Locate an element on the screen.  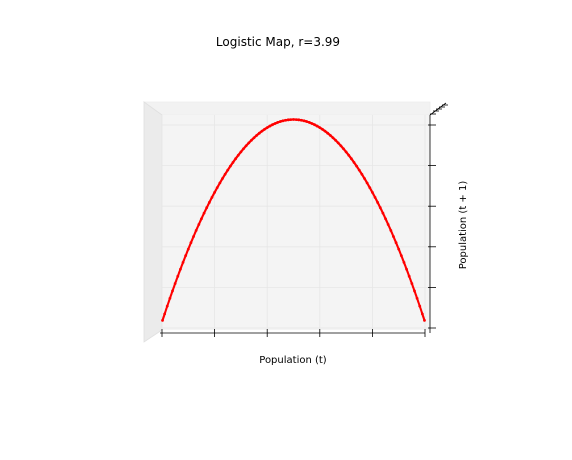
x-axis-label: Population (t) is located at coordinates (293, 360).